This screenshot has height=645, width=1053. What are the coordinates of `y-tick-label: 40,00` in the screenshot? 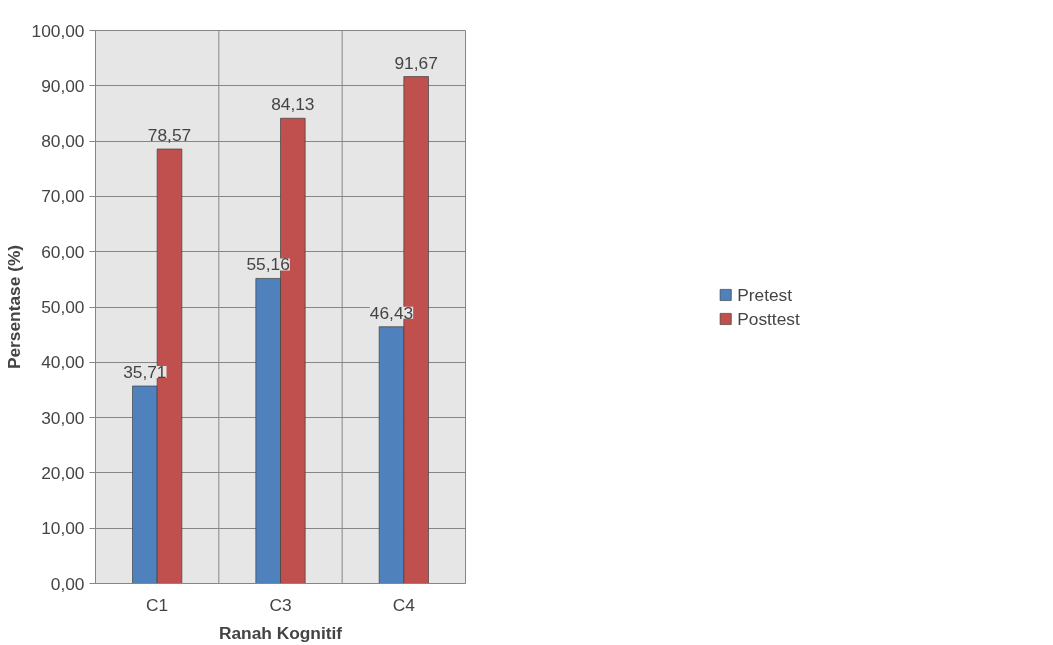 It's located at (63, 362).